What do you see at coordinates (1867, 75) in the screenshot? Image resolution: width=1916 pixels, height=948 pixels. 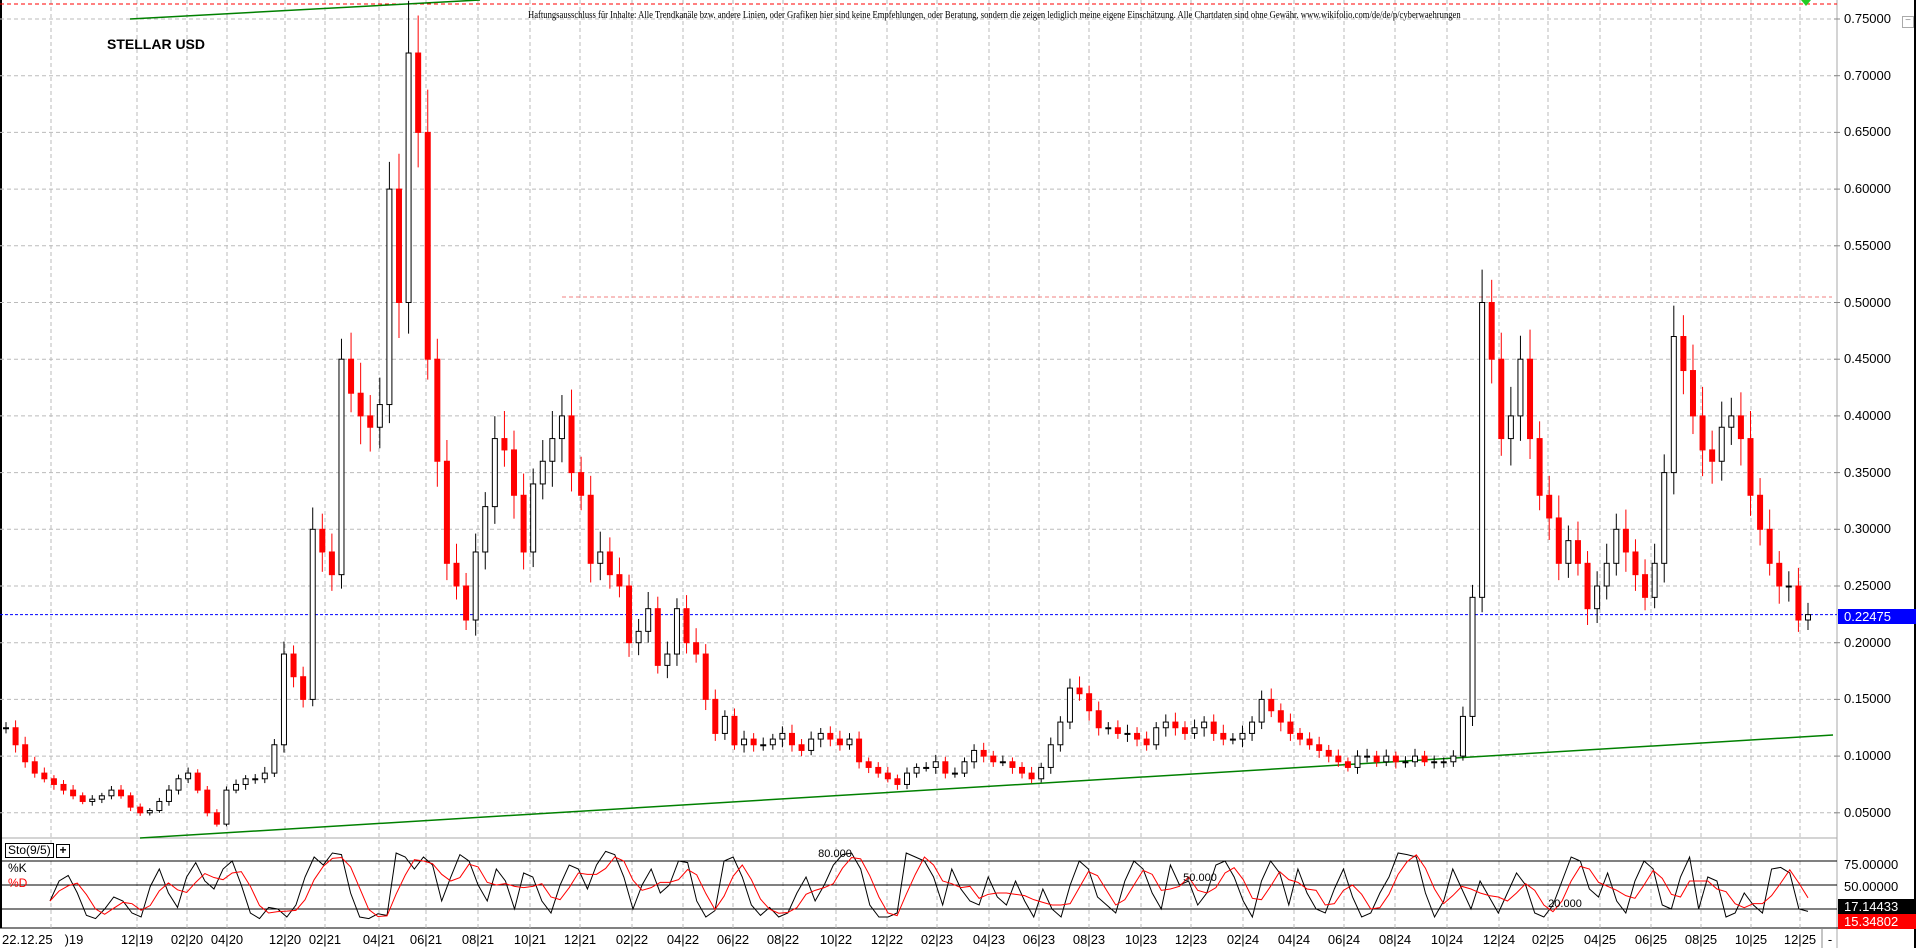 I see `price-tick-label: 0.70000` at bounding box center [1867, 75].